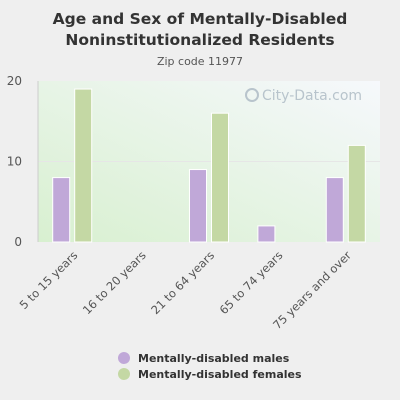 The image size is (400, 400). I want to click on y-tick-label: 20, so click(14, 81).